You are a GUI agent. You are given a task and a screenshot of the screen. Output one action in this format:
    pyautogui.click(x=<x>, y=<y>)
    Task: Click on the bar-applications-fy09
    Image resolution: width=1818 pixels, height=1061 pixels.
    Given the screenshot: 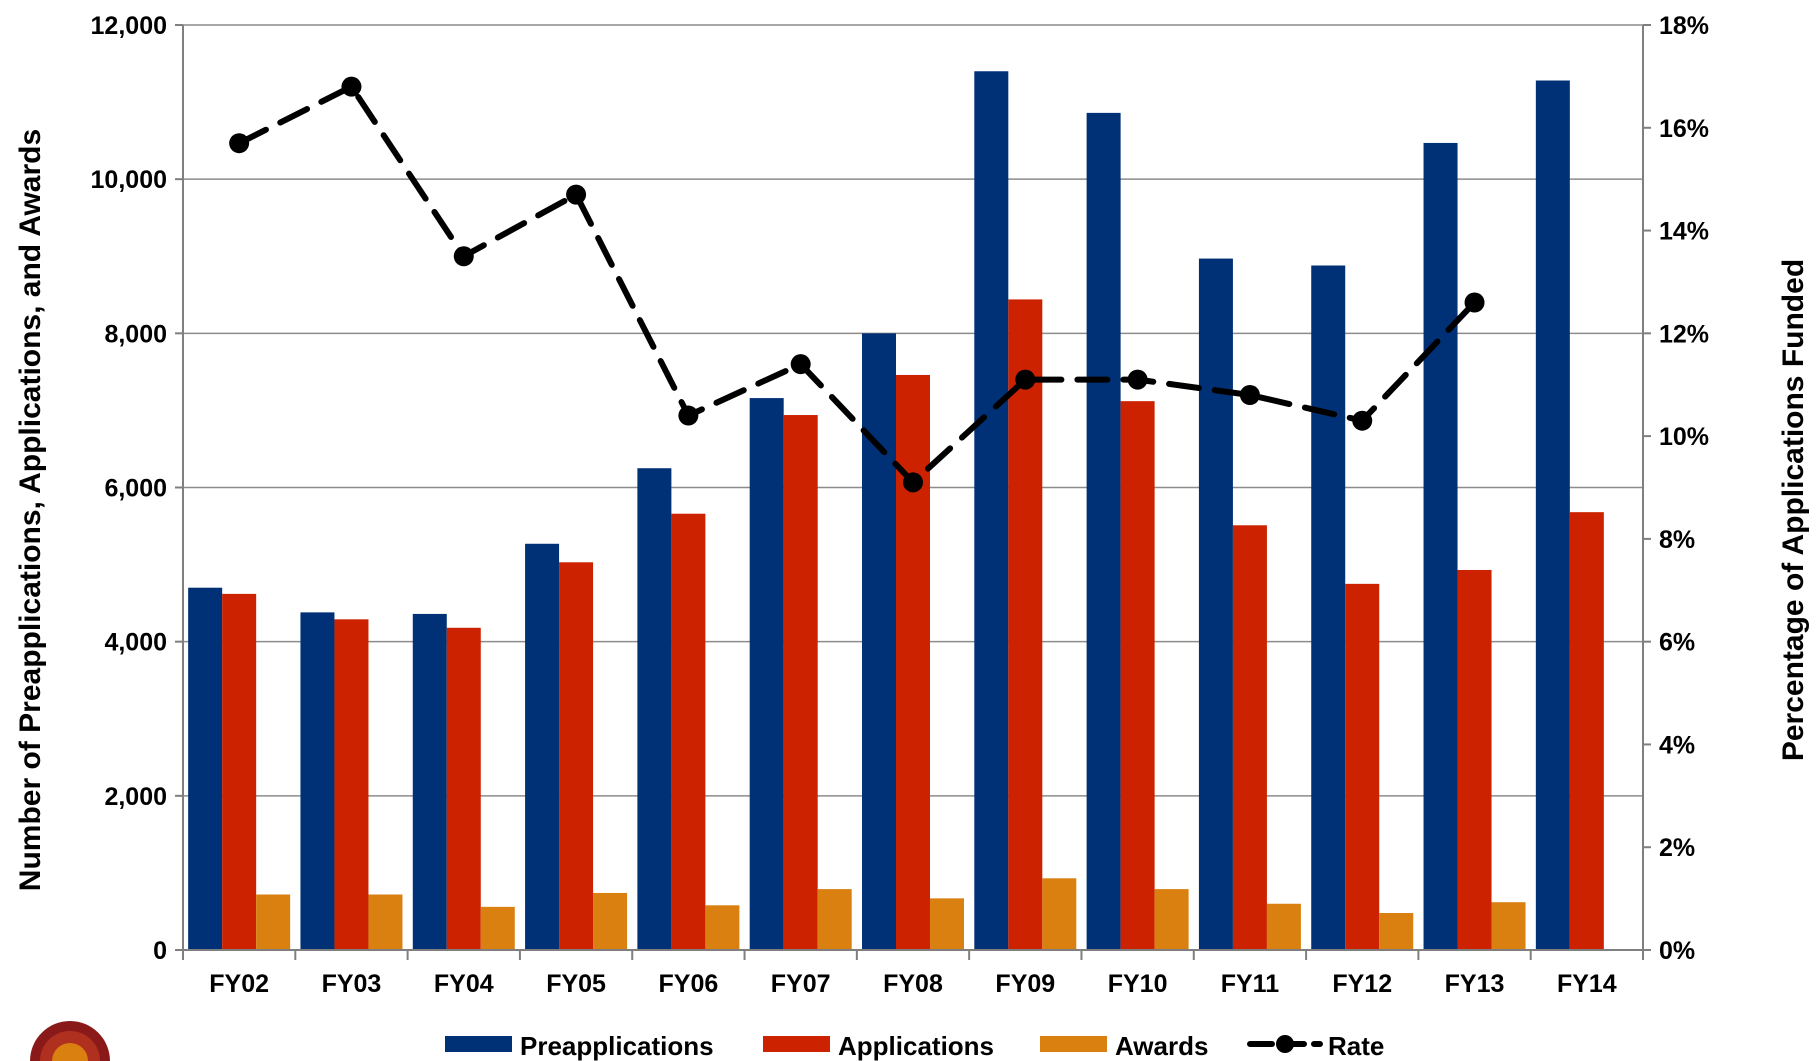 What is the action you would take?
    pyautogui.click(x=1025, y=625)
    